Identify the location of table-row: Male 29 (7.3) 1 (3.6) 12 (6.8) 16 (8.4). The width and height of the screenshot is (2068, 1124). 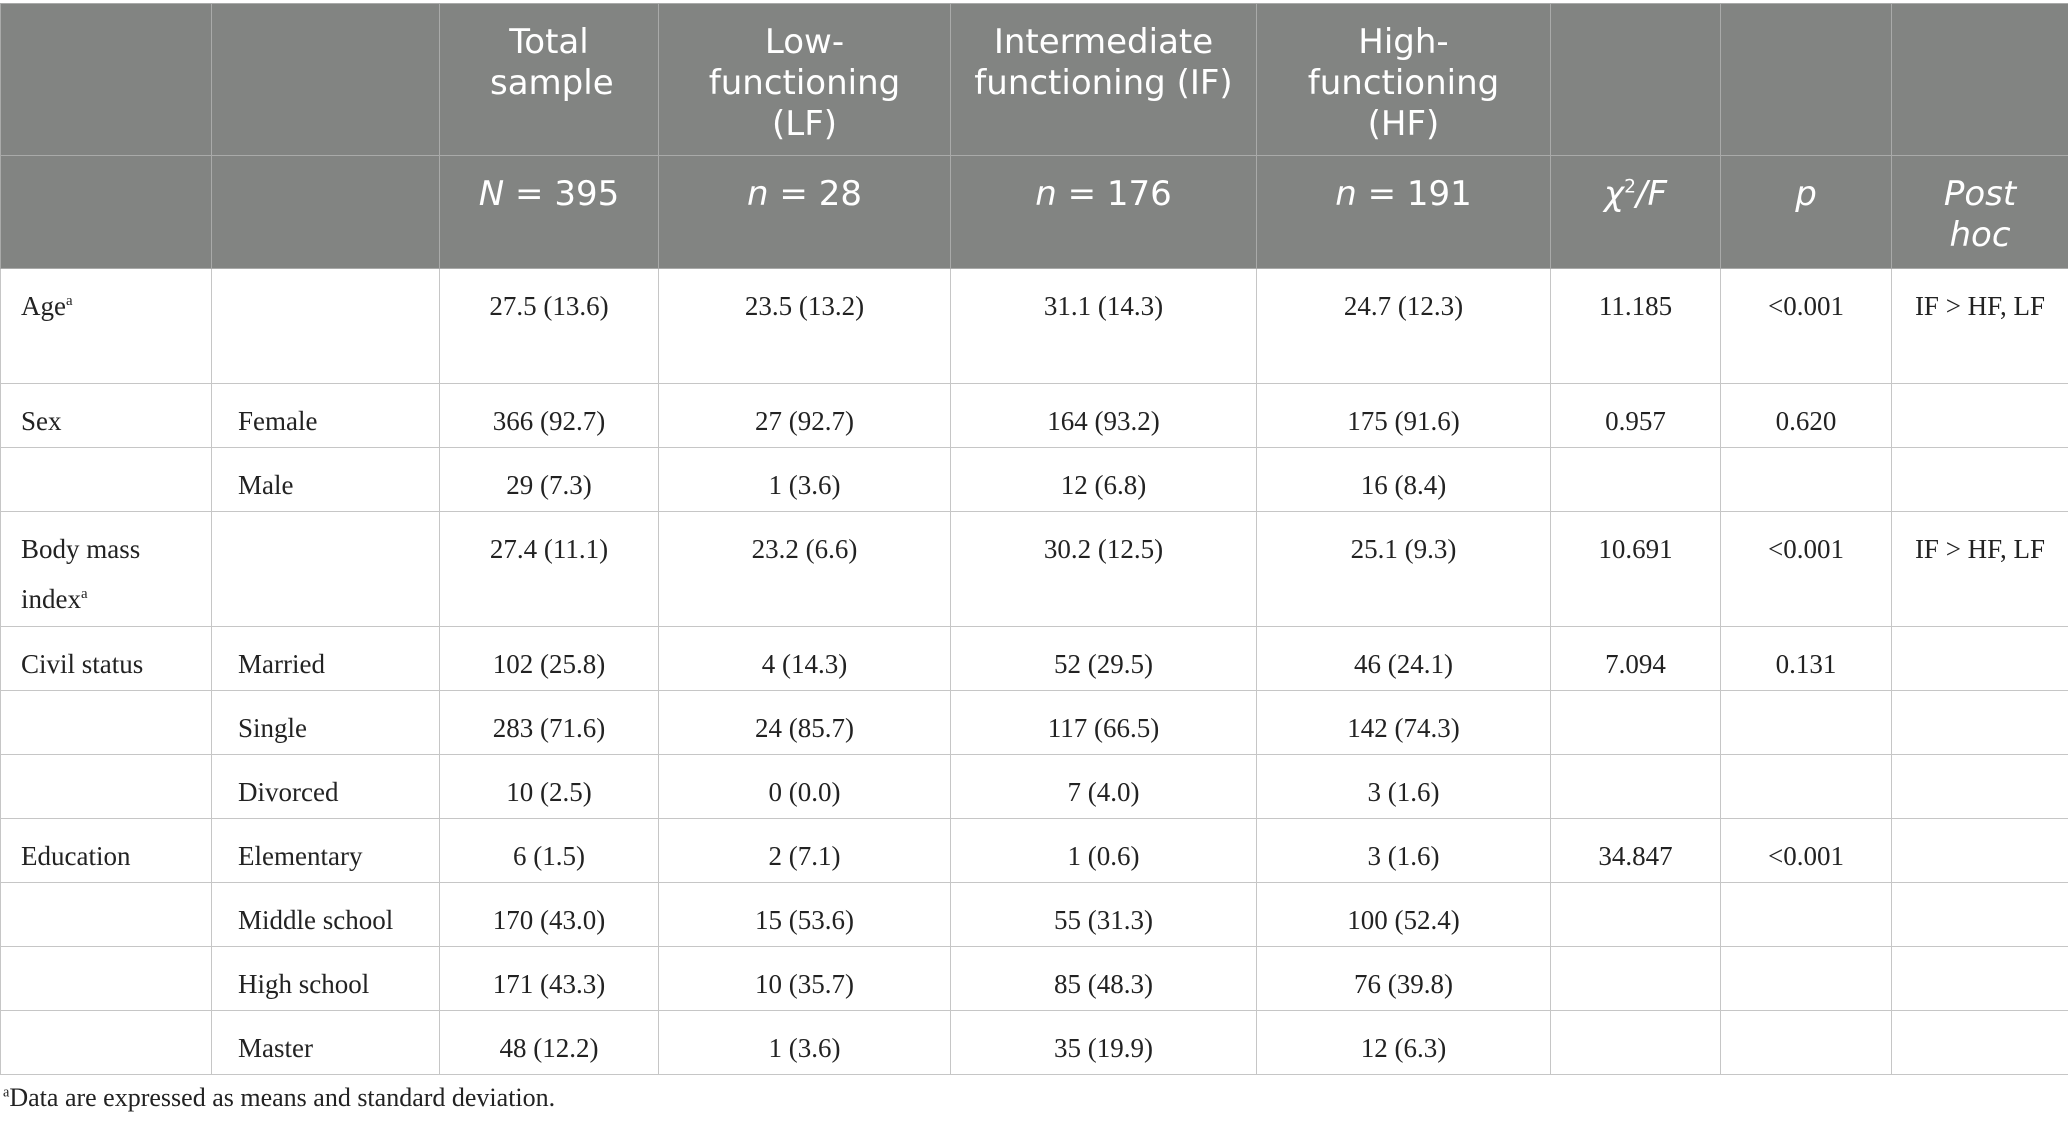
(1034, 479).